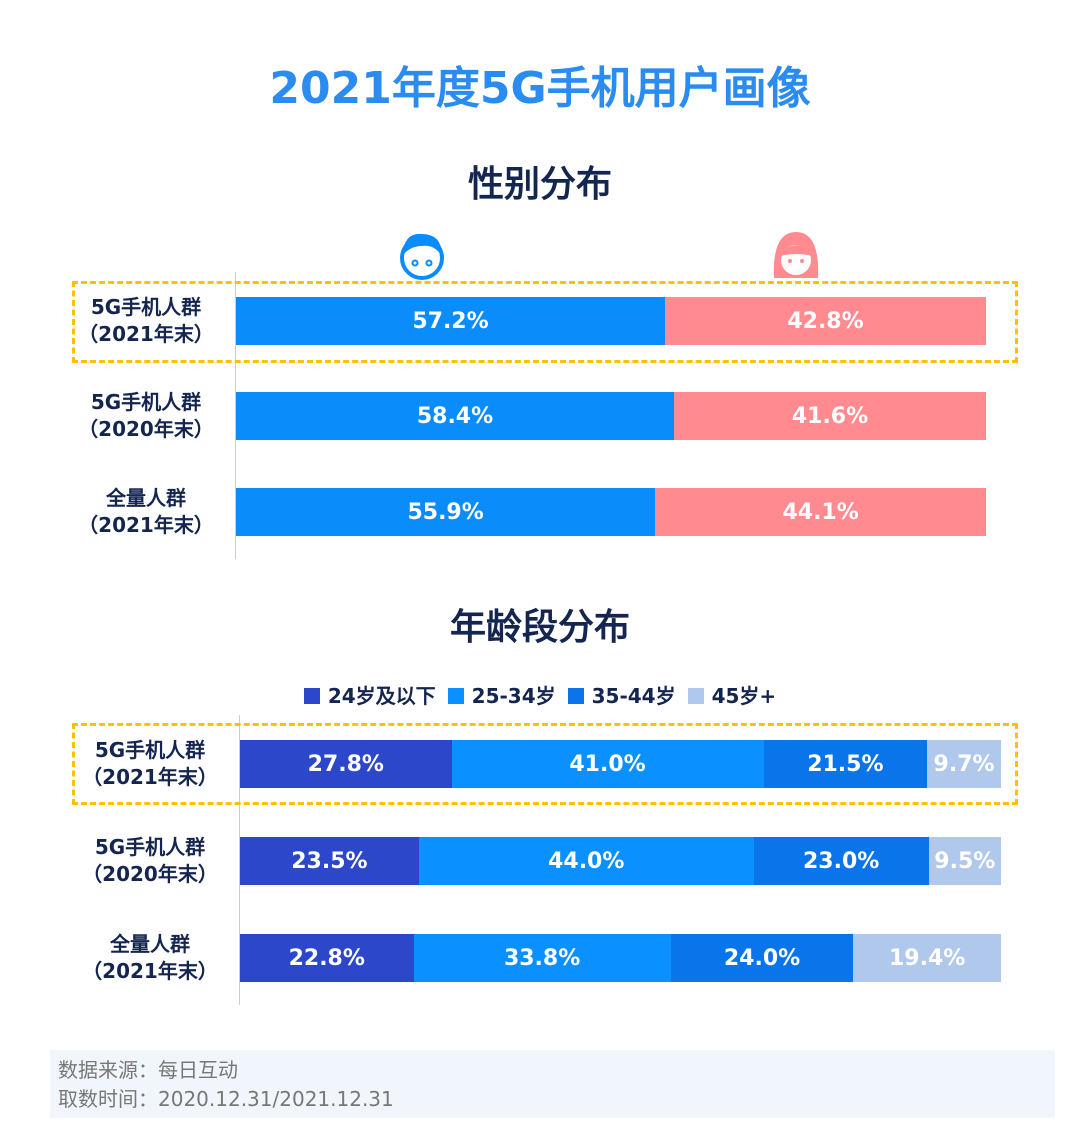 This screenshot has height=1147, width=1080. I want to click on bar-segment: 57.2%, so click(450, 321).